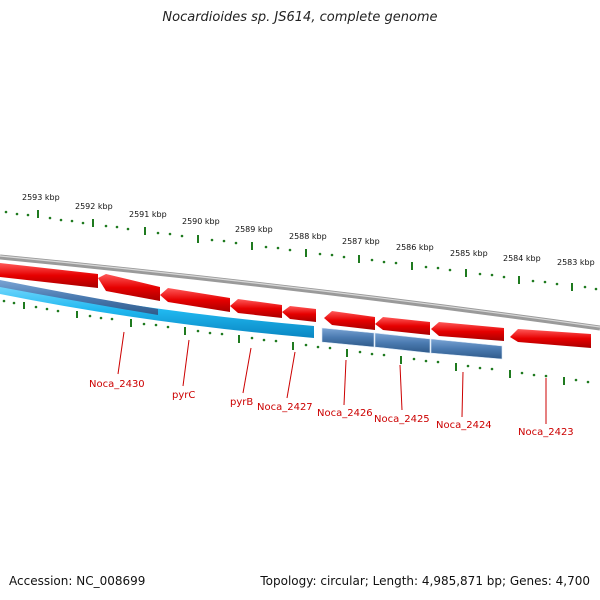  Describe the element at coordinates (79, 297) in the screenshot. I see `gene-block-noca2430` at that location.